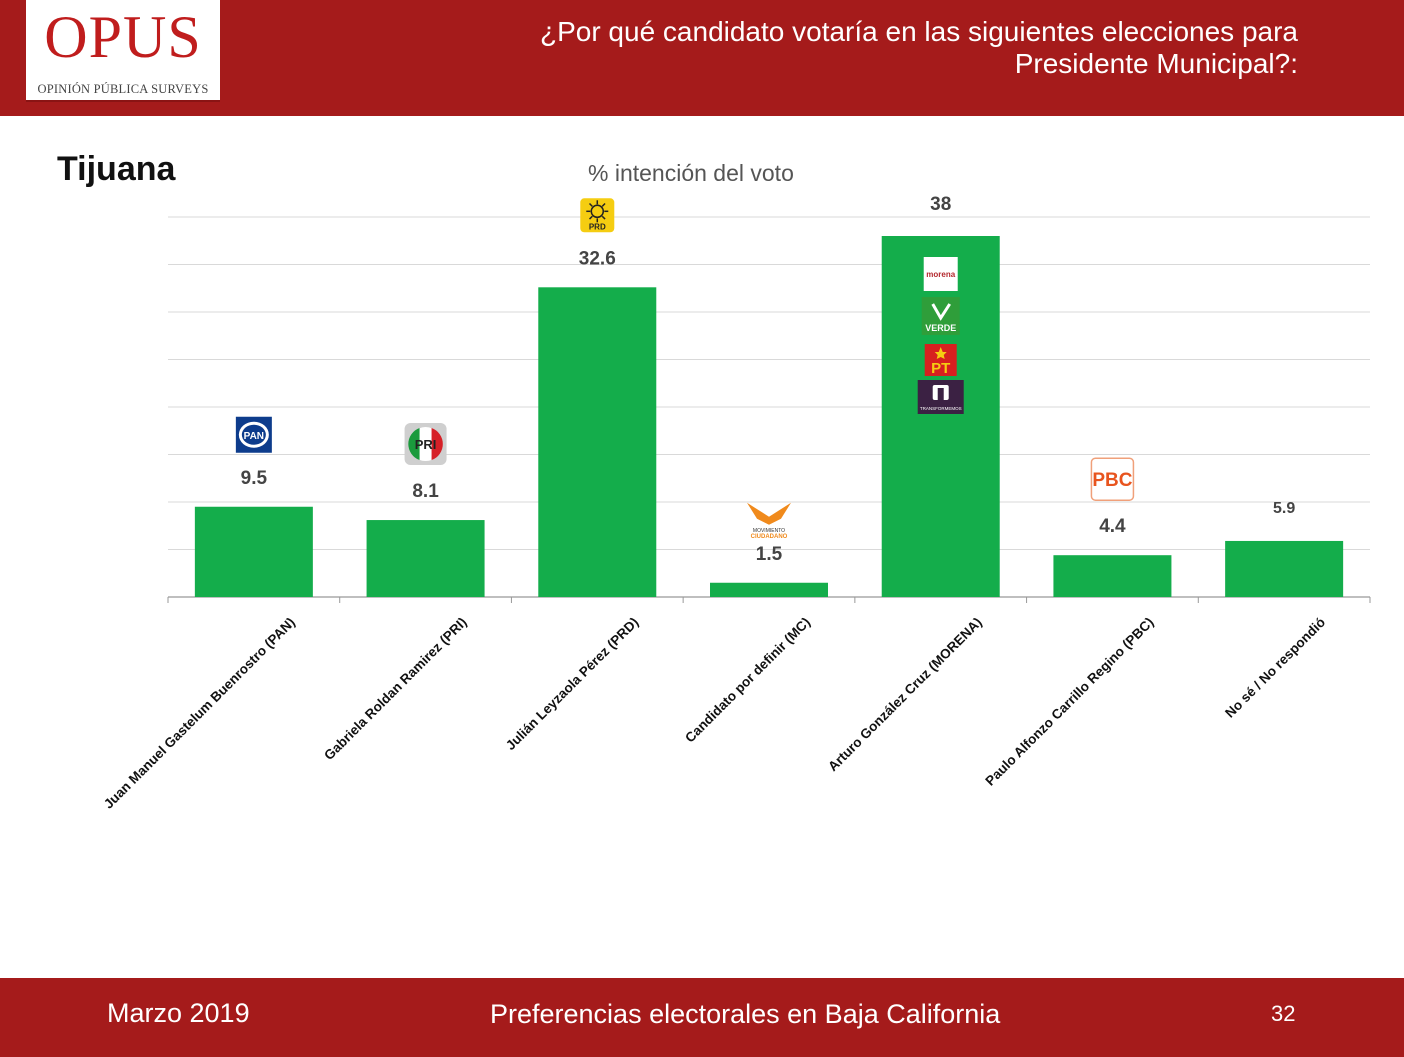 This screenshot has height=1057, width=1404. Describe the element at coordinates (1284, 508) in the screenshot. I see `data-label-7: 5.9` at that location.